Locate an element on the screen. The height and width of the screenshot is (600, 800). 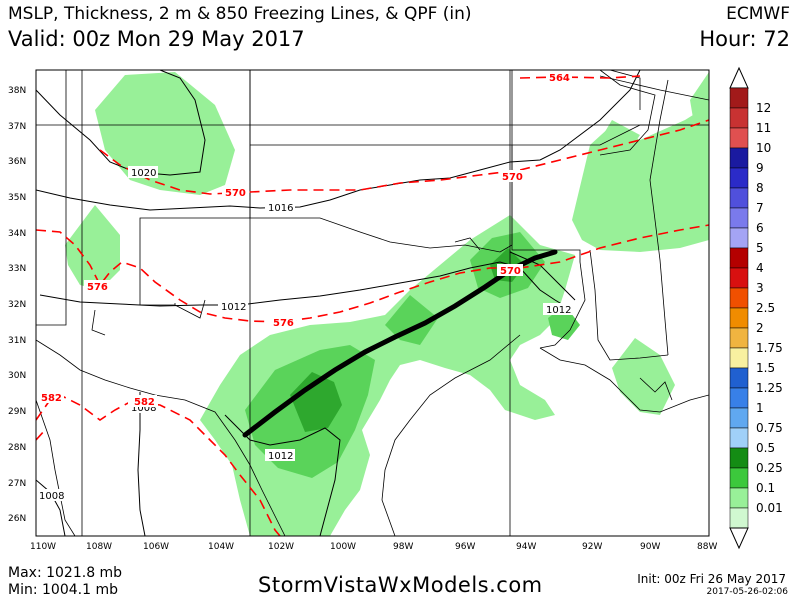
lon-label: 92W is located at coordinates (592, 547).